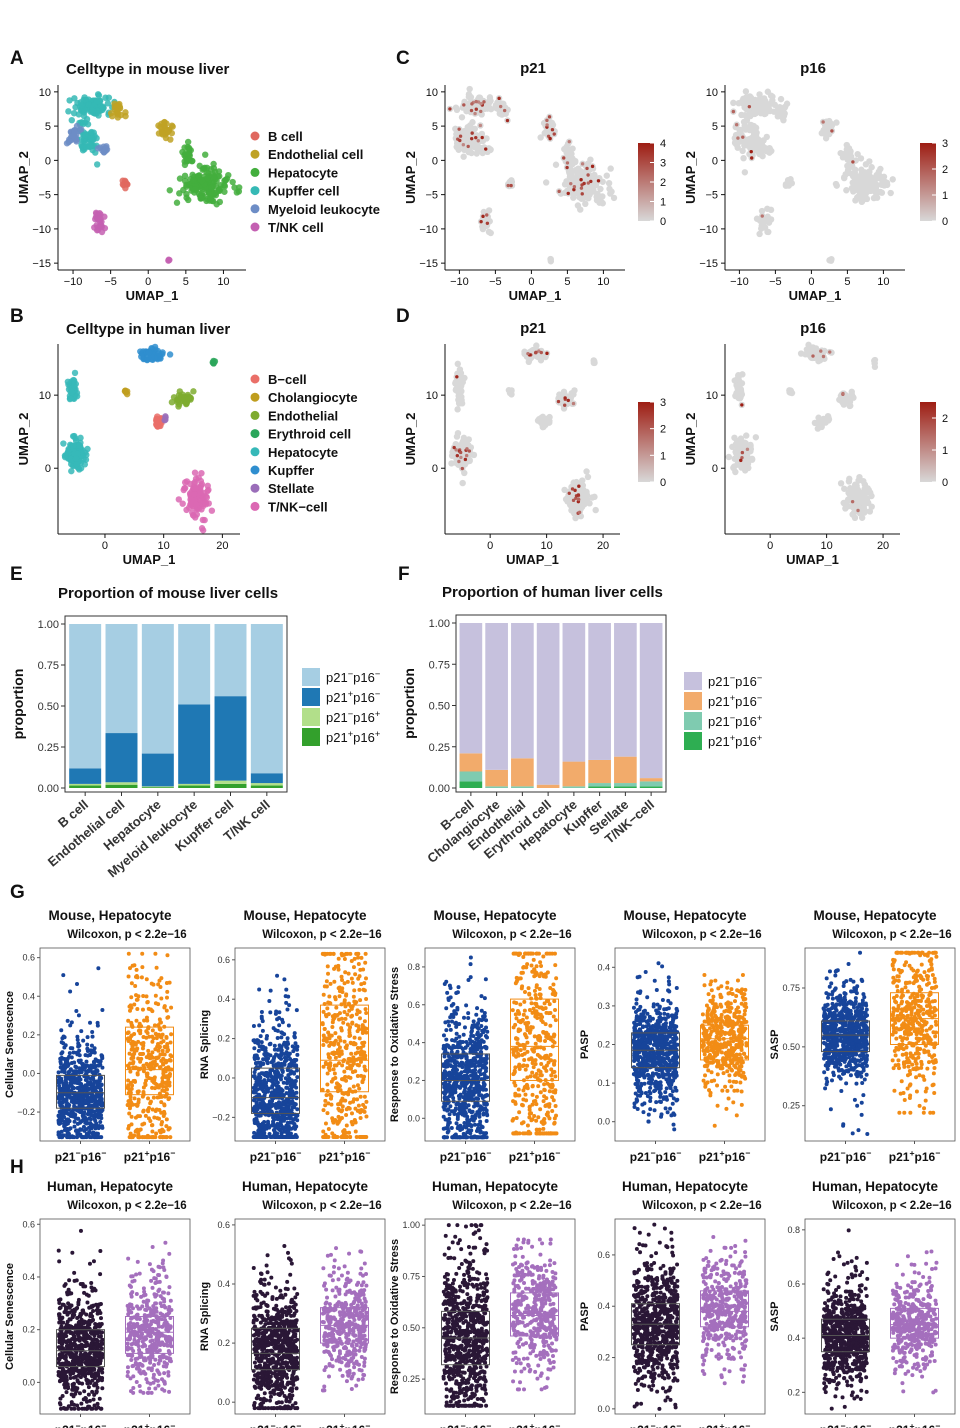 This screenshot has width=960, height=1428. What do you see at coordinates (934, 445) in the screenshot?
I see `colorbar-d2: 210` at bounding box center [934, 445].